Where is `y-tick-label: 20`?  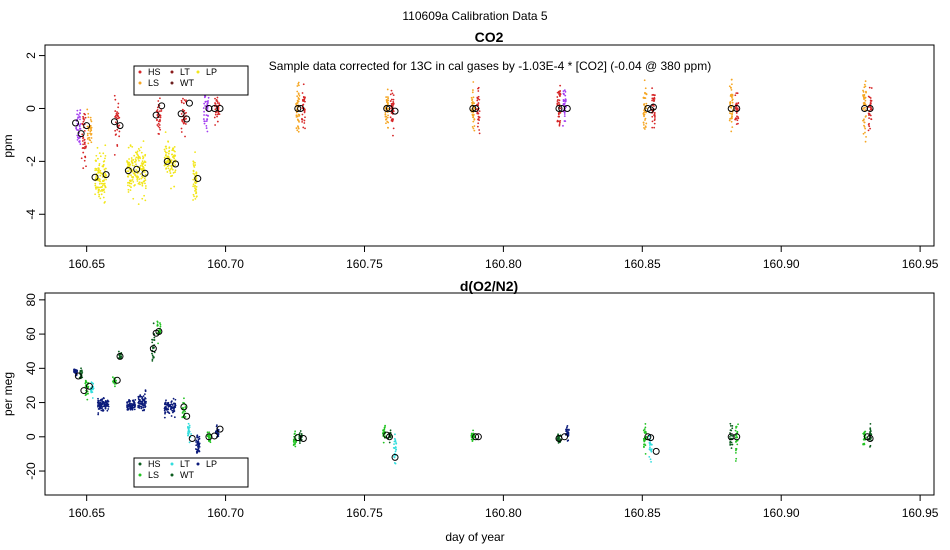
y-tick-label: 20 is located at coordinates (31, 403).